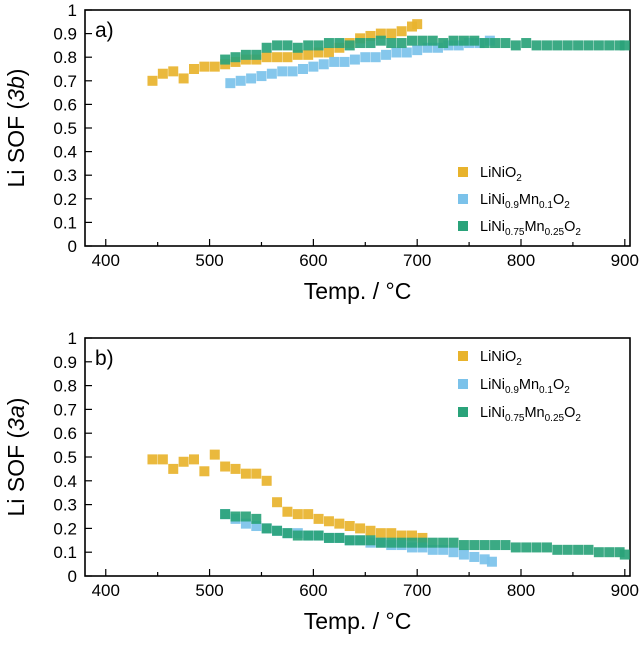 The height and width of the screenshot is (657, 640). What do you see at coordinates (501, 358) in the screenshot?
I see `legend-label: LiNiO2` at bounding box center [501, 358].